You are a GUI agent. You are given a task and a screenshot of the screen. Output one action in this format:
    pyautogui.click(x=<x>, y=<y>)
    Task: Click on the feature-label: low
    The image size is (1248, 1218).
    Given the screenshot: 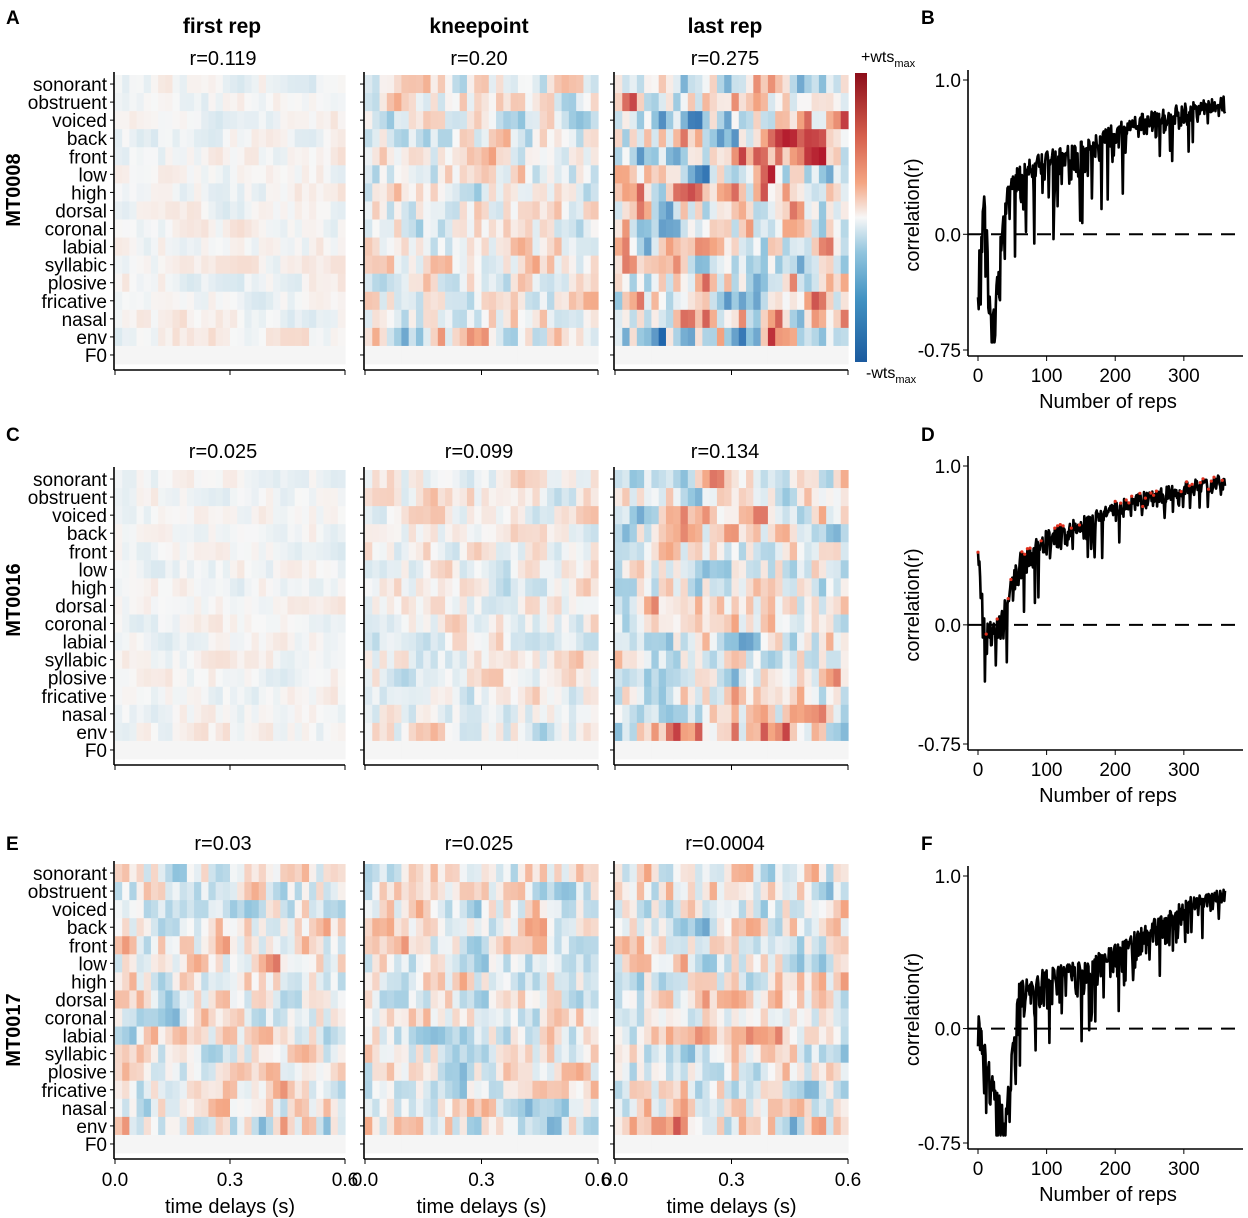 What is the action you would take?
    pyautogui.click(x=92, y=175)
    